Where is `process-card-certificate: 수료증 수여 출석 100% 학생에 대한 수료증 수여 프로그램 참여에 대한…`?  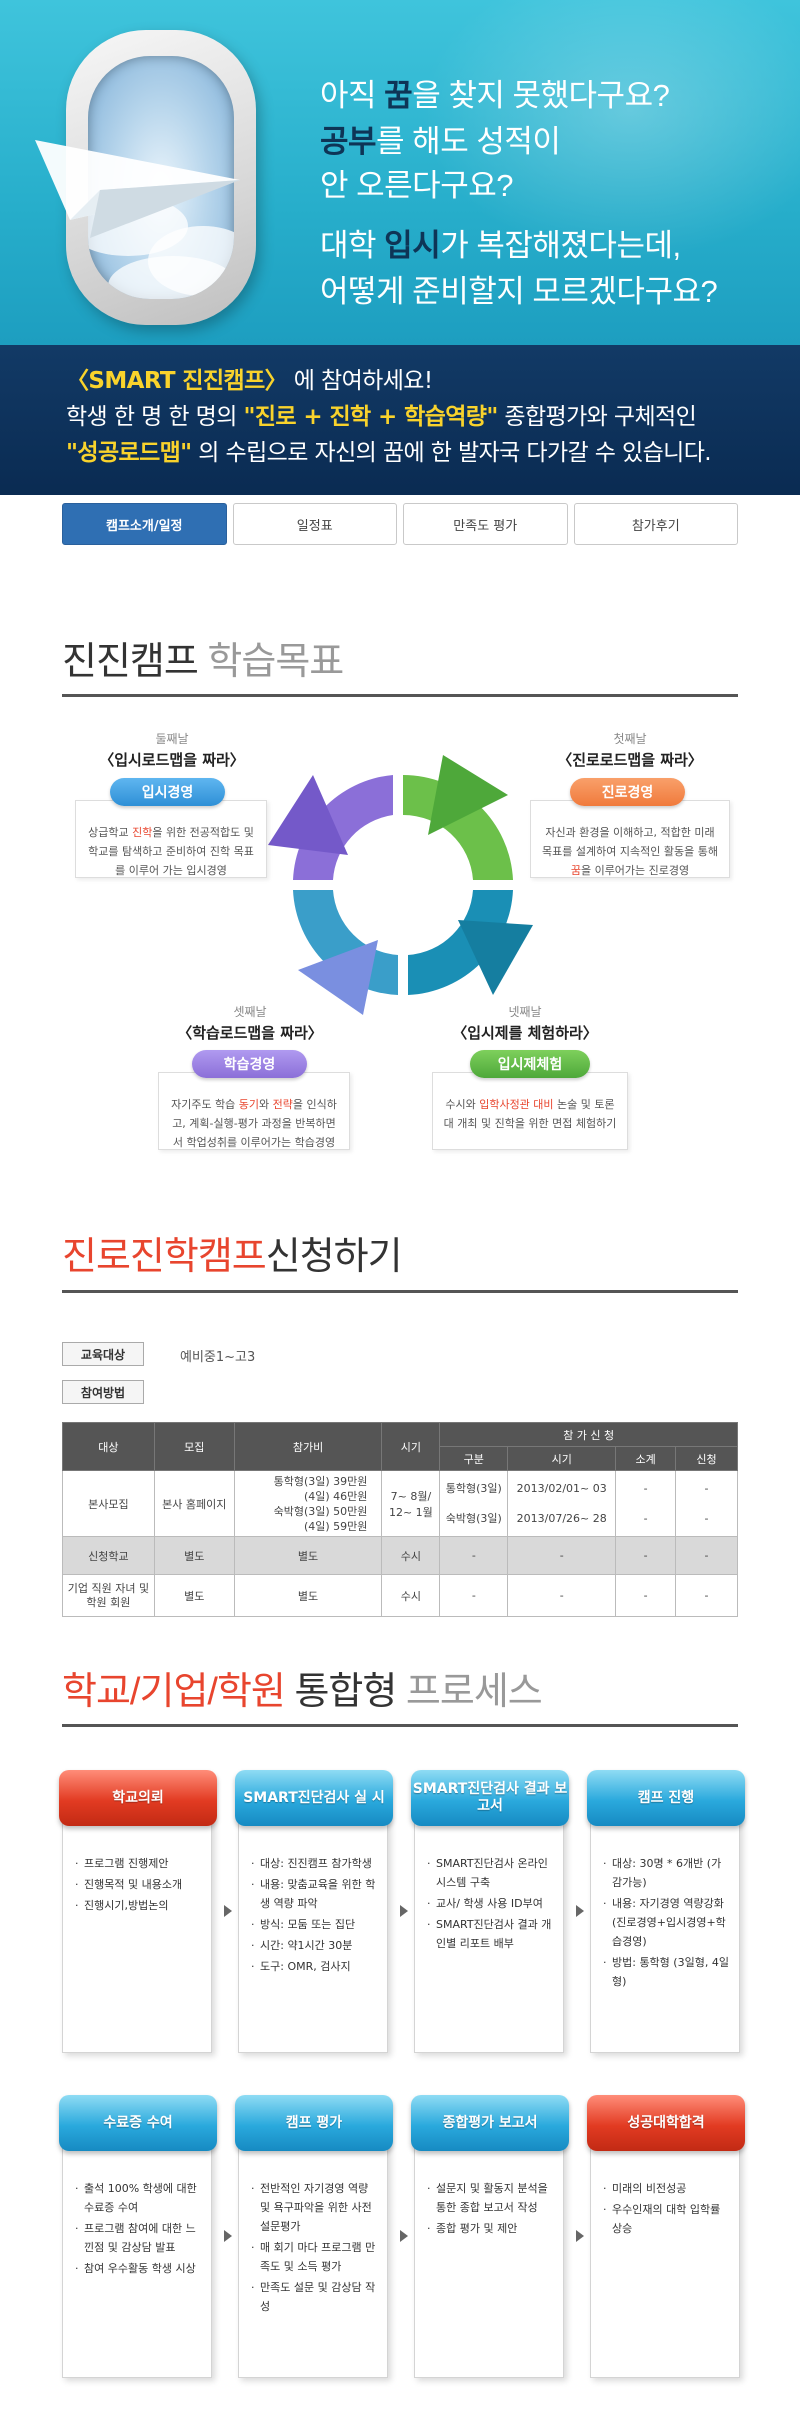 process-card-certificate: 수료증 수여 출석 100% 학생에 대한 수료증 수여 프로그램 참여에 대한… is located at coordinates (138, 2236).